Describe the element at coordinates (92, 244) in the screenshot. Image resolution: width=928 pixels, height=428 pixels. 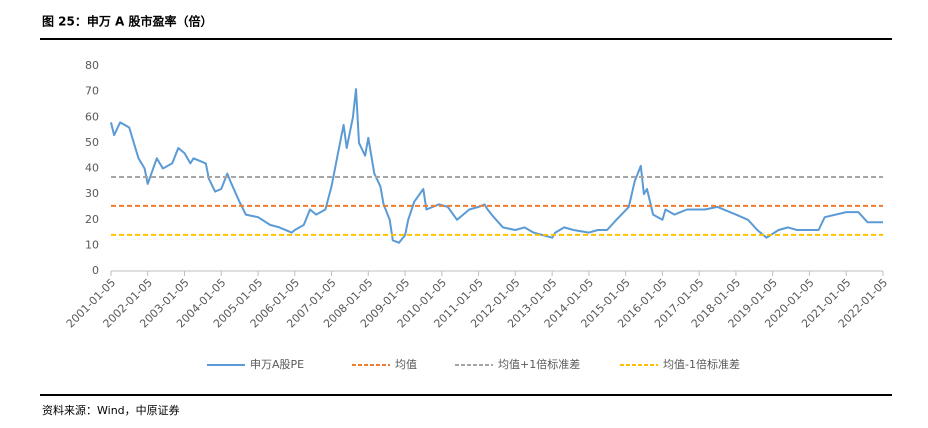
I see `y-tick-label: 10` at that location.